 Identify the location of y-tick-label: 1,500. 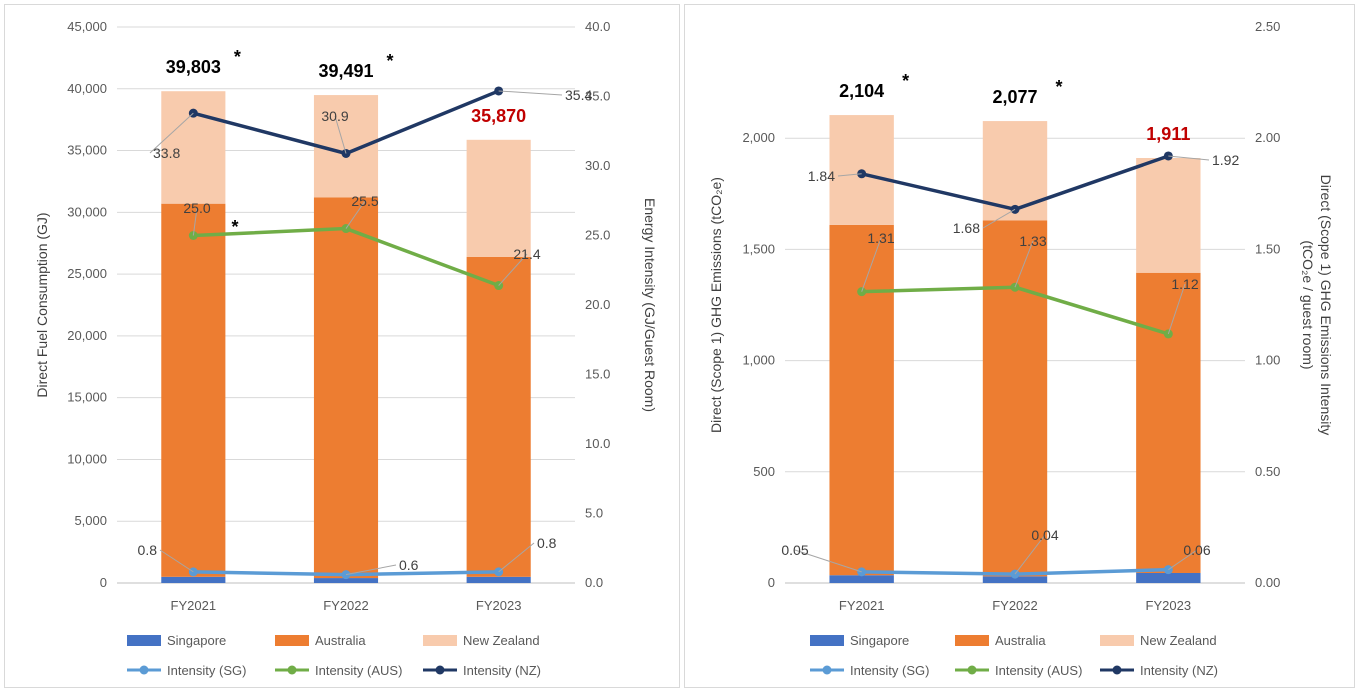
(758, 248).